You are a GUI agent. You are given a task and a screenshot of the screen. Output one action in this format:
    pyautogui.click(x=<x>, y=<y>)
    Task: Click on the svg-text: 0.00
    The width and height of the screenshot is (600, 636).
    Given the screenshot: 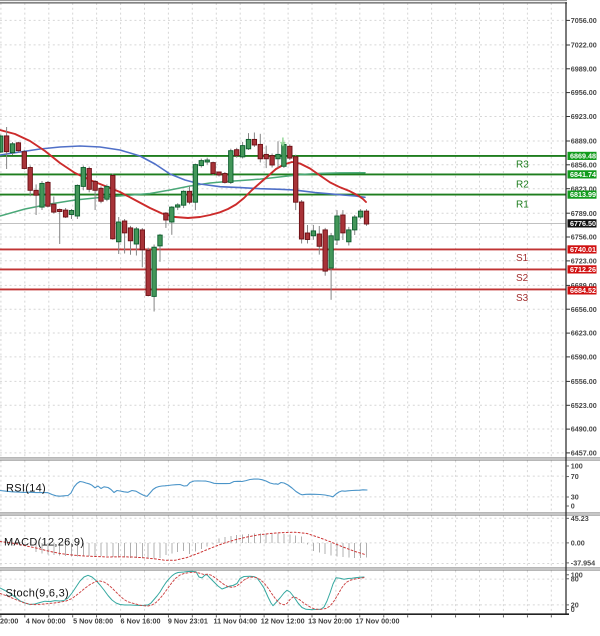 What is the action you would take?
    pyautogui.click(x=578, y=543)
    